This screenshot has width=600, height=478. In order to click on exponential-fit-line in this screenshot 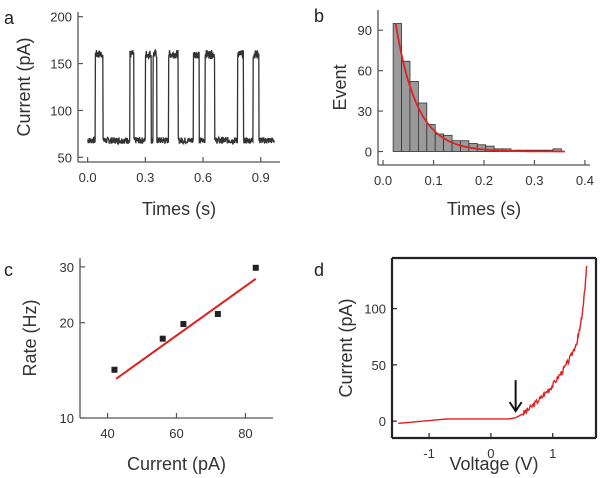, I will do `click(479, 88)`.